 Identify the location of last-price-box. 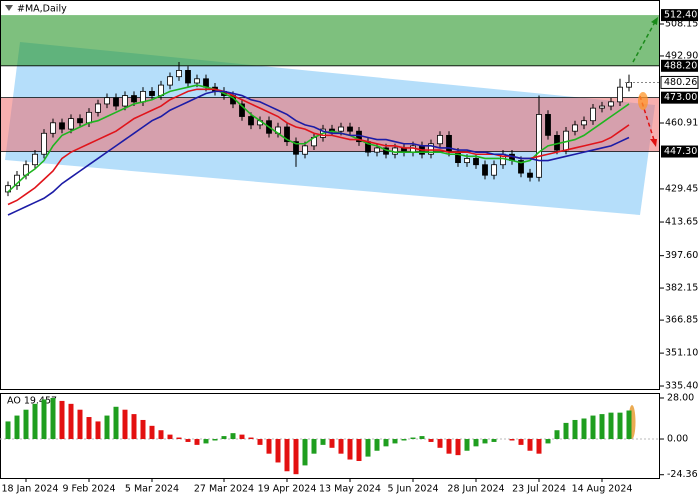
(679, 82).